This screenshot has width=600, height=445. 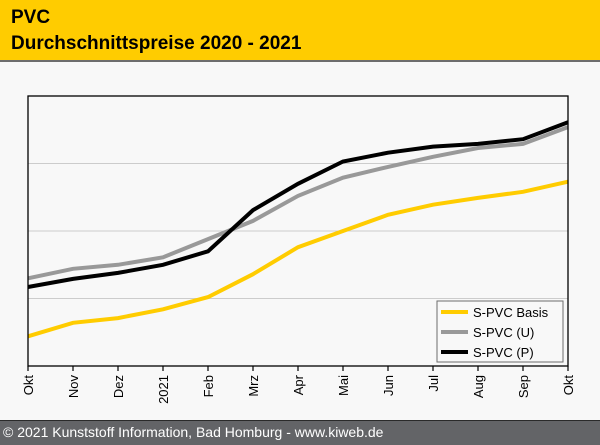 I want to click on x-tick-label: 2021, so click(x=163, y=389).